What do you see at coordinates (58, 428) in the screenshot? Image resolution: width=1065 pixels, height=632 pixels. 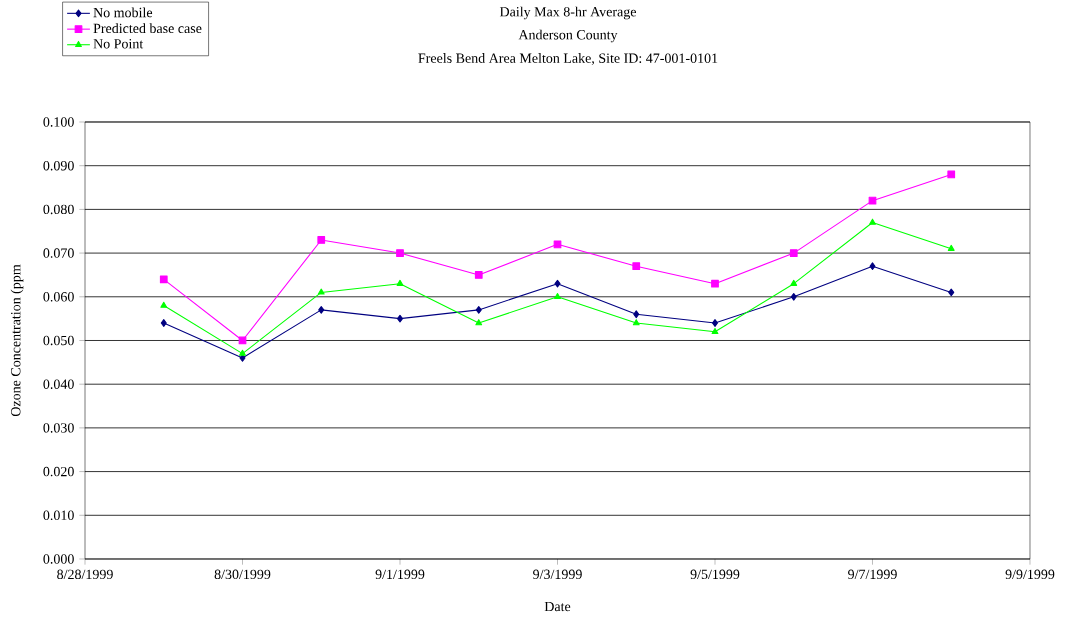 I see `y-tick-label: 0.030` at bounding box center [58, 428].